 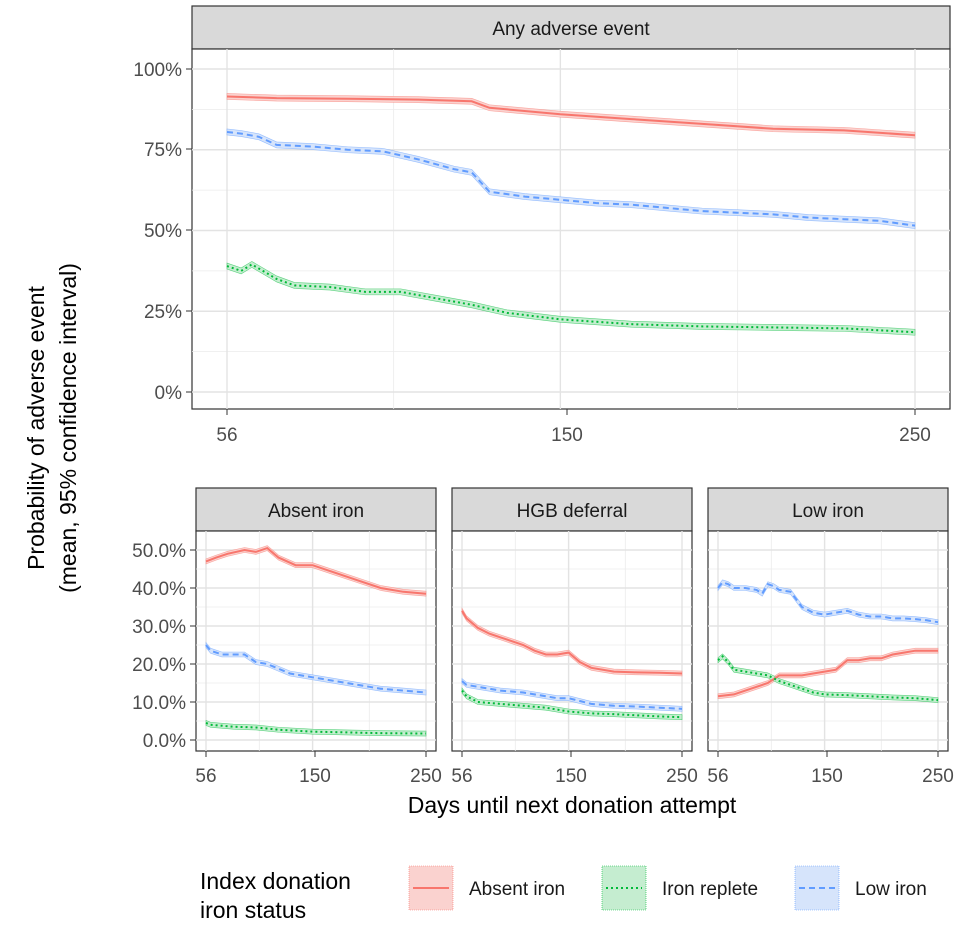 I want to click on legend-key-iron-replete, so click(x=624, y=888).